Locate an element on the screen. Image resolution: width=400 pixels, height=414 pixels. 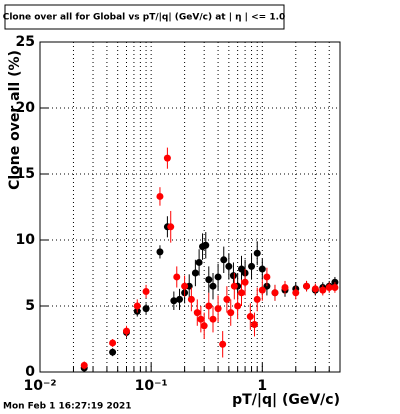
x-tick-label: 10⁻² is located at coordinates (39, 386).